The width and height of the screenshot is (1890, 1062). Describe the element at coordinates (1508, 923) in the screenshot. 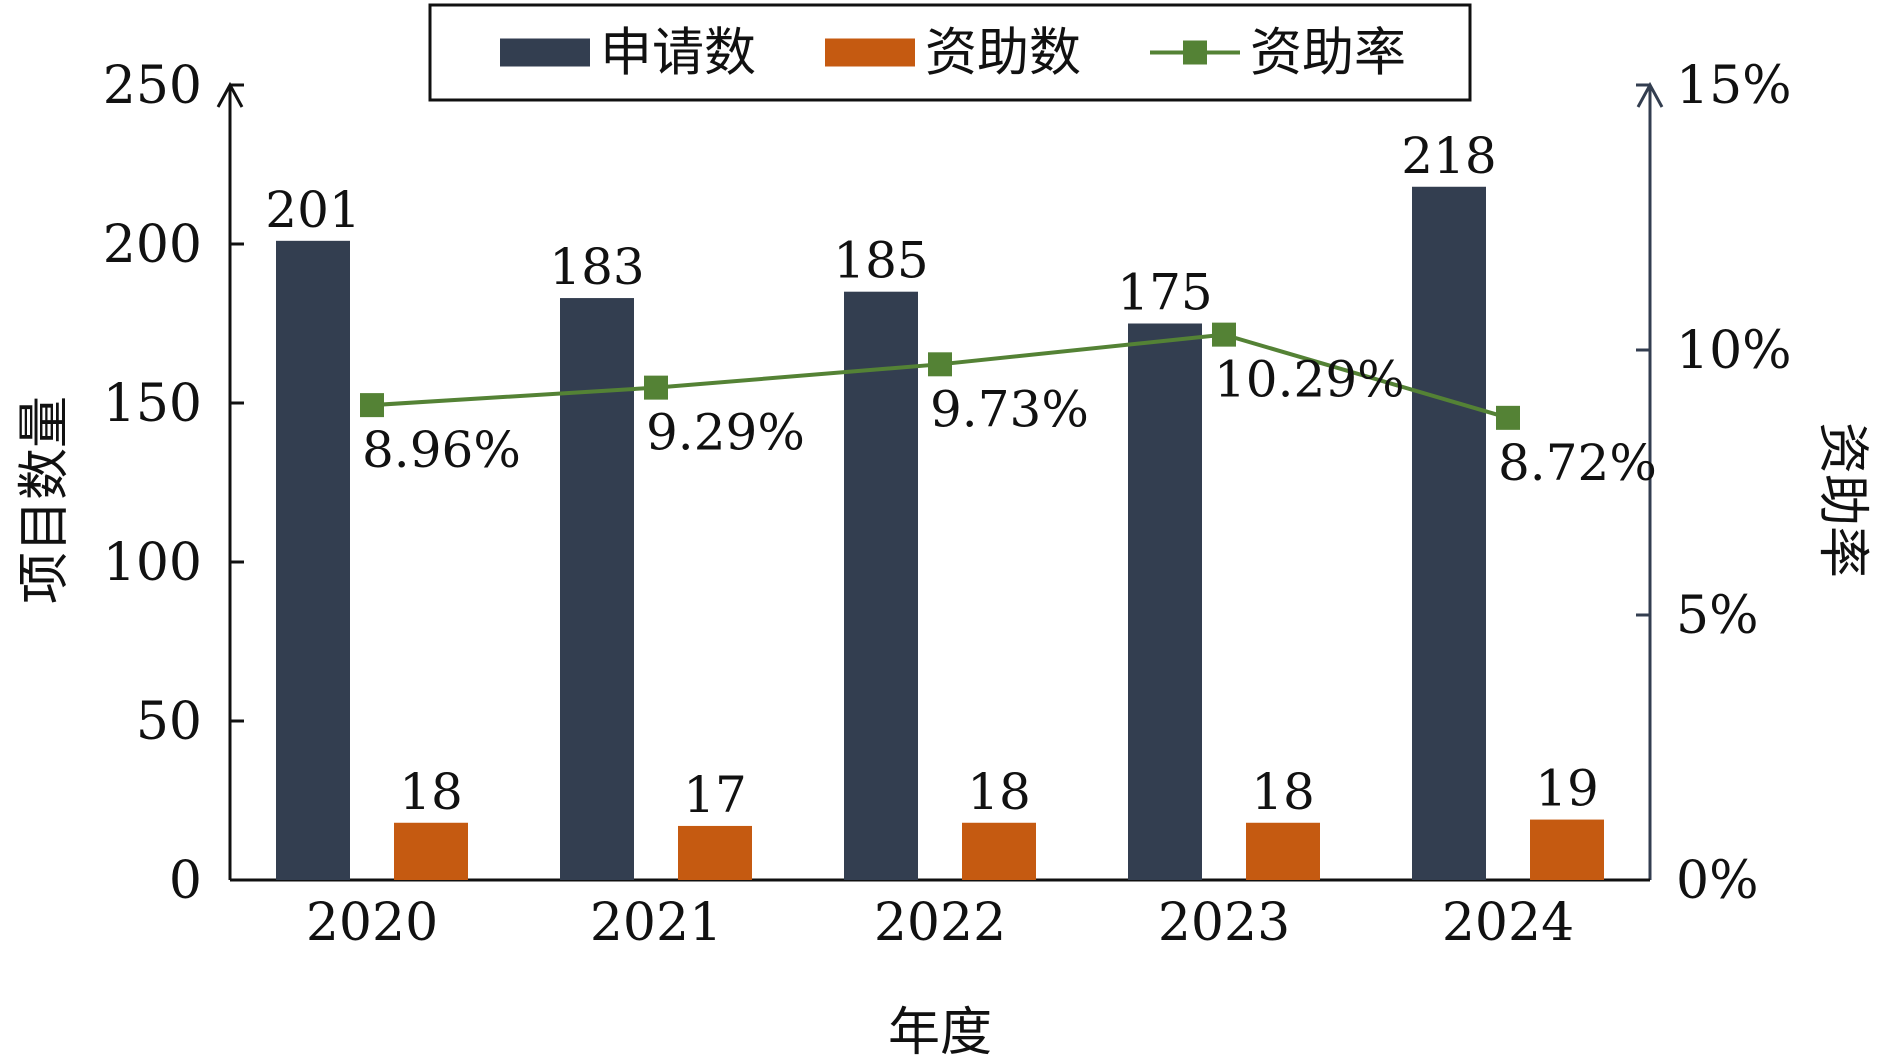

I see `x-tick-label: 2024` at that location.